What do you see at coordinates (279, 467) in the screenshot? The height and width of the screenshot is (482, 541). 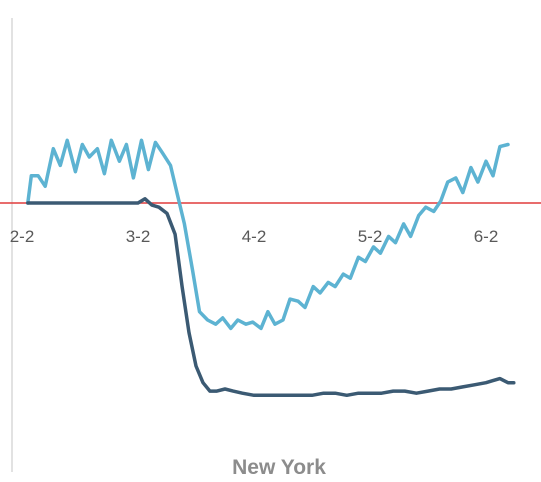 I see `chart-title: New York` at bounding box center [279, 467].